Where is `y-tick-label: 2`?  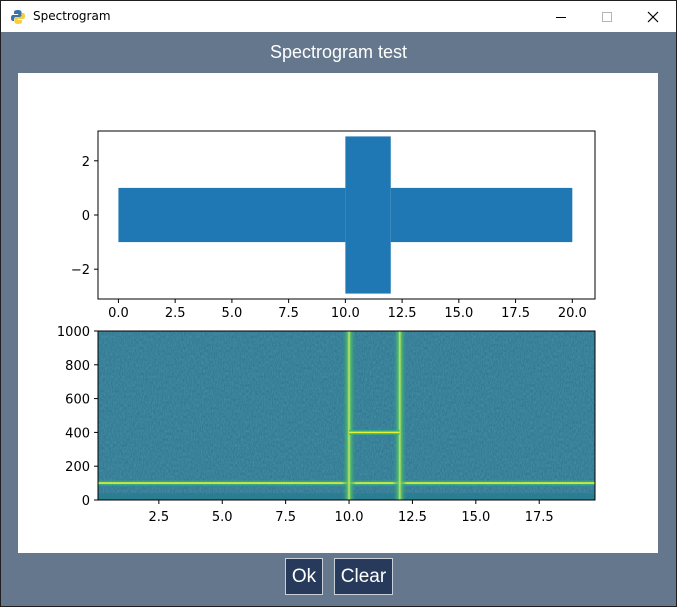
y-tick-label: 2 is located at coordinates (86, 162).